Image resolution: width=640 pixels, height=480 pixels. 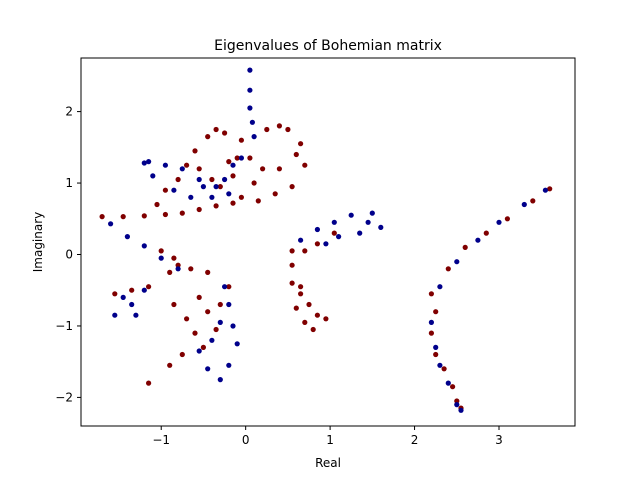 What do you see at coordinates (69, 255) in the screenshot?
I see `y-tick-label: 0` at bounding box center [69, 255].